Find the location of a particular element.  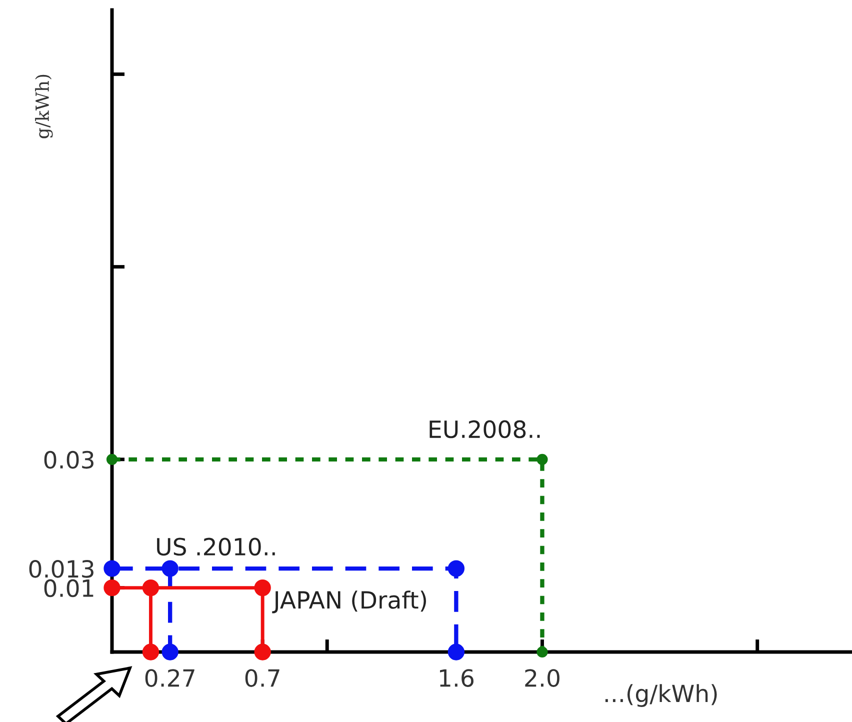

y-tick-label: 0.03 is located at coordinates (69, 459).